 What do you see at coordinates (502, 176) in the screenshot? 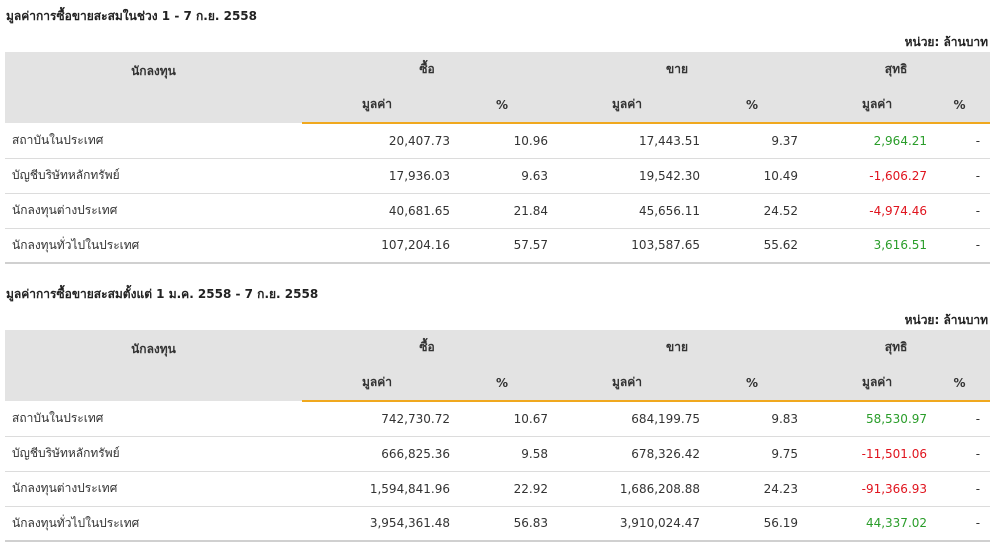
I see `buy-percent: 9.63` at bounding box center [502, 176].